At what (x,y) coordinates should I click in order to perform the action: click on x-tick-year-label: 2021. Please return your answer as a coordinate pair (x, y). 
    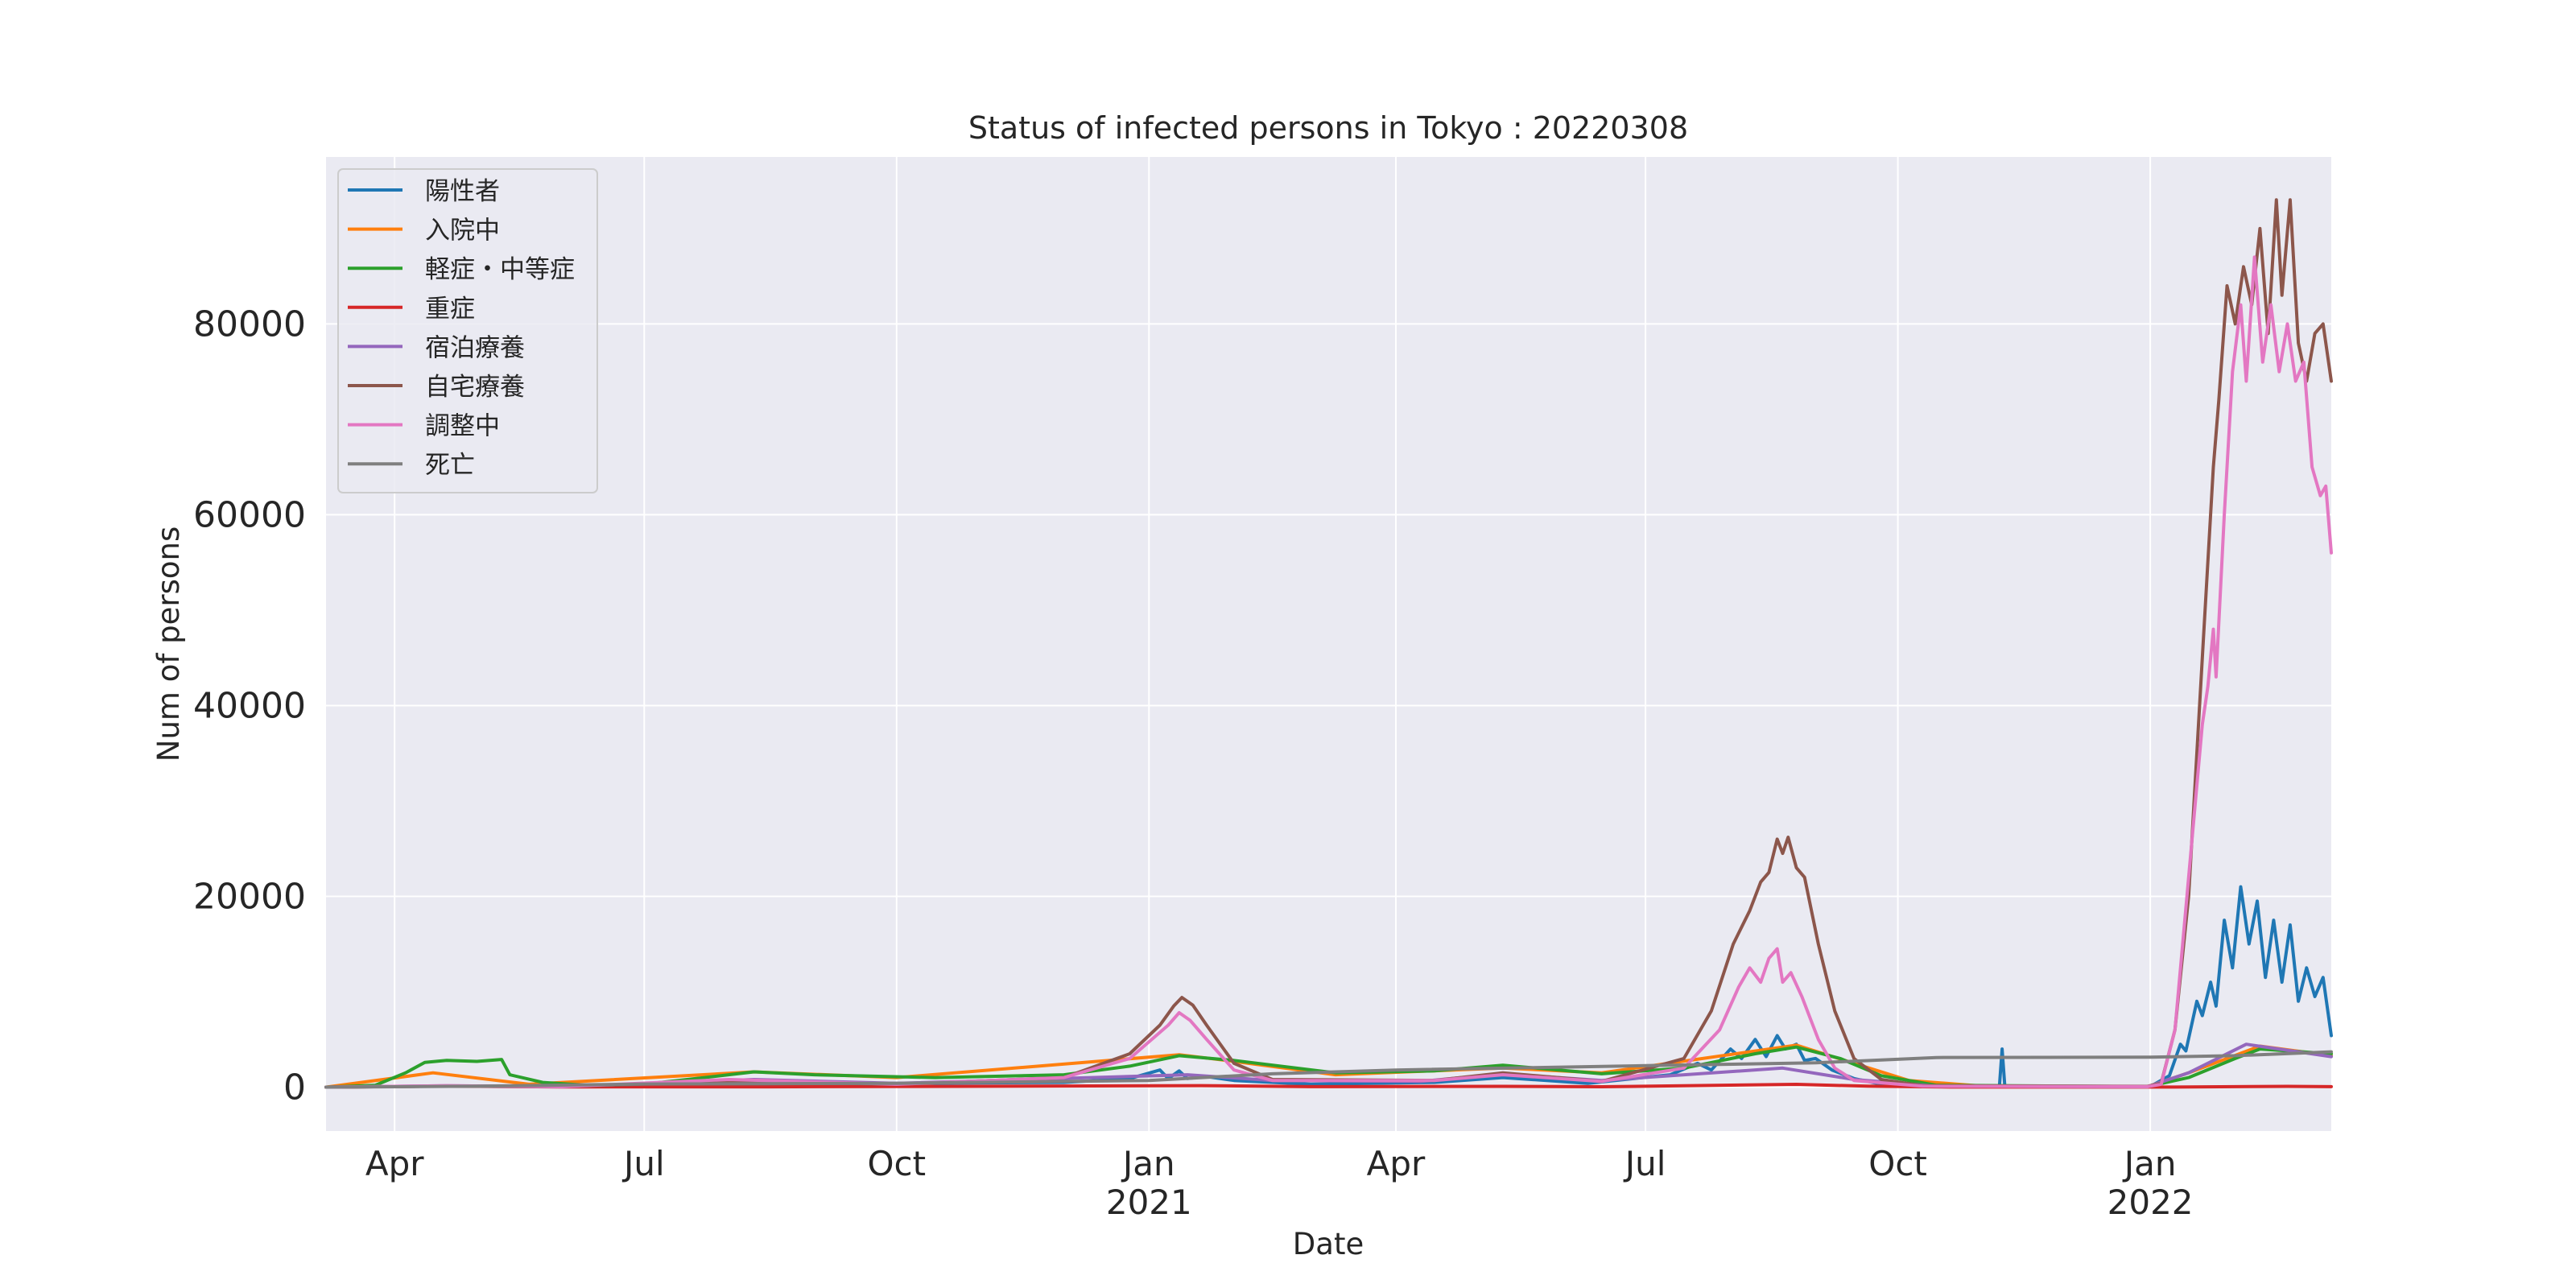
    Looking at the image, I should click on (1149, 1202).